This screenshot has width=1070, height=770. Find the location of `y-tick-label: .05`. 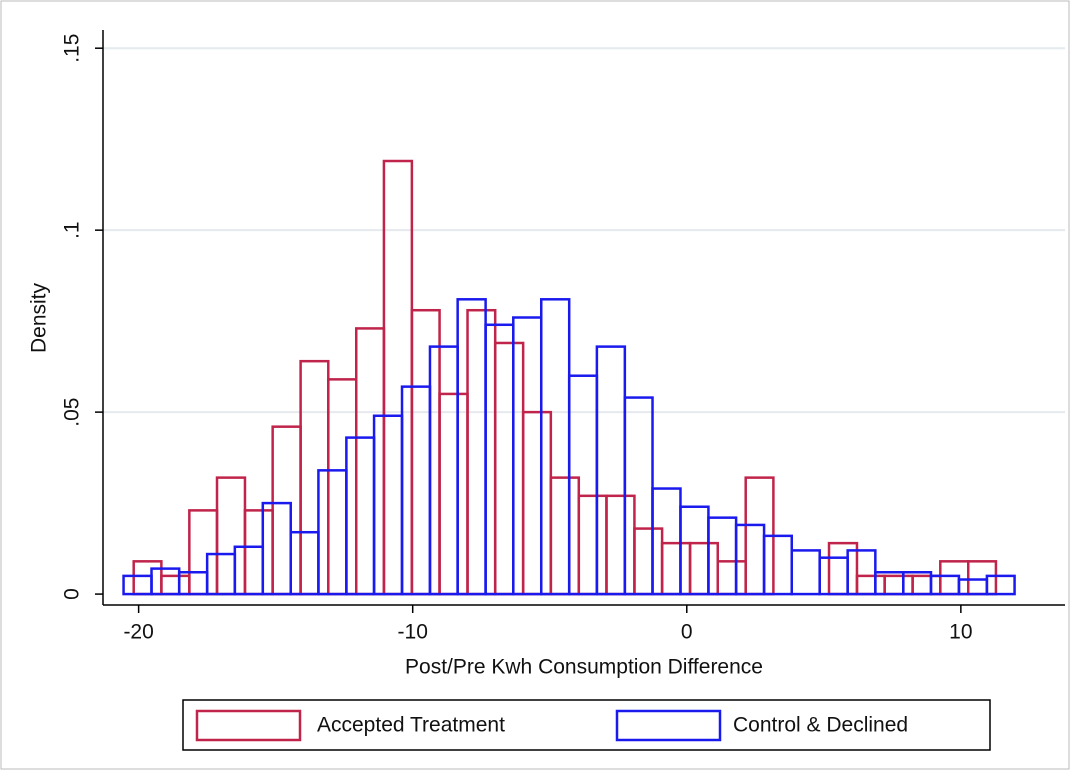

y-tick-label: .05 is located at coordinates (72, 412).